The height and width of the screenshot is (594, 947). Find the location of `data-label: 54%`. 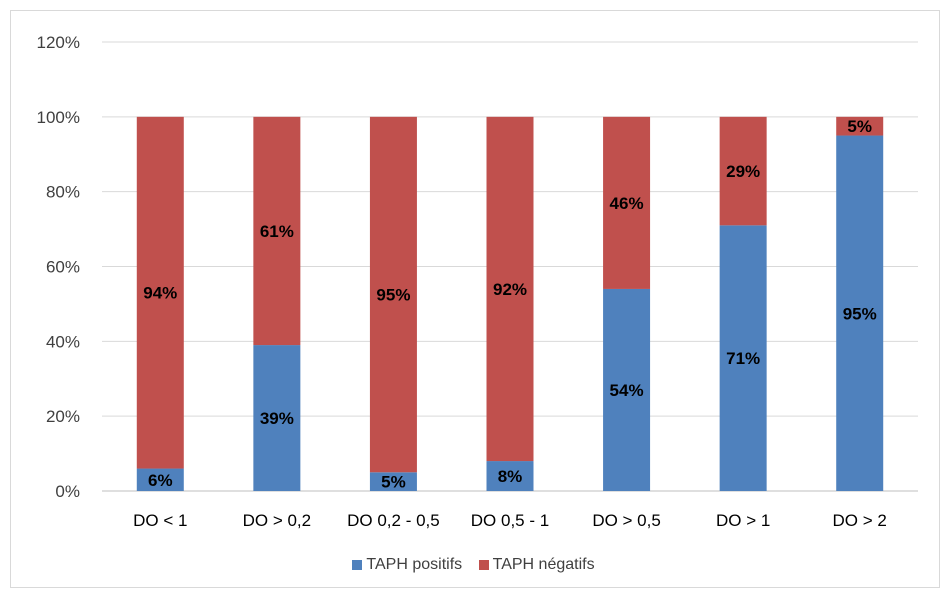

data-label: 54% is located at coordinates (627, 390).